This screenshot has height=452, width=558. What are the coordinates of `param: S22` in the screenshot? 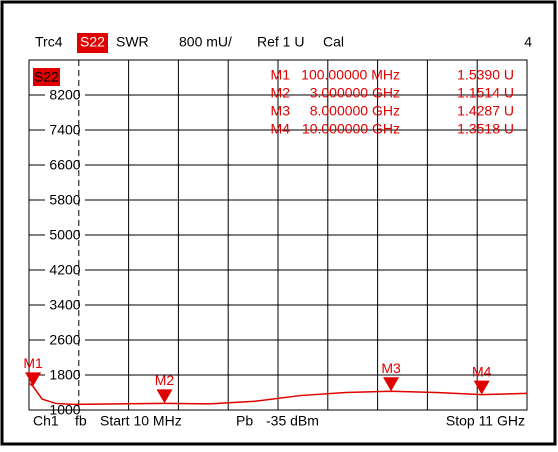 It's located at (92, 42).